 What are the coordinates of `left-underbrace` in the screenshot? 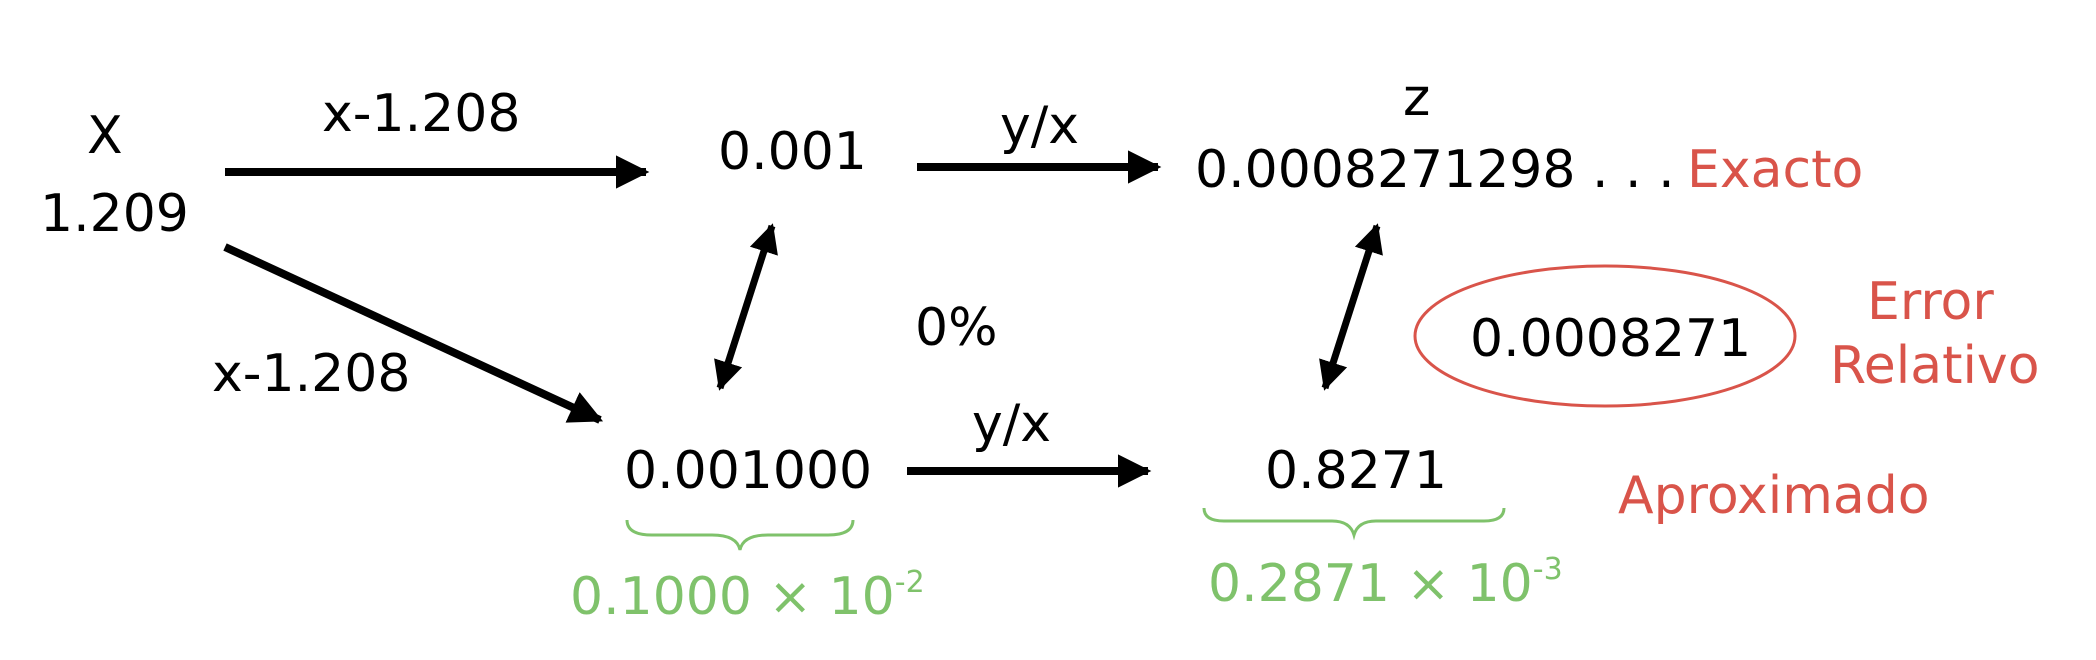 It's located at (740, 535).